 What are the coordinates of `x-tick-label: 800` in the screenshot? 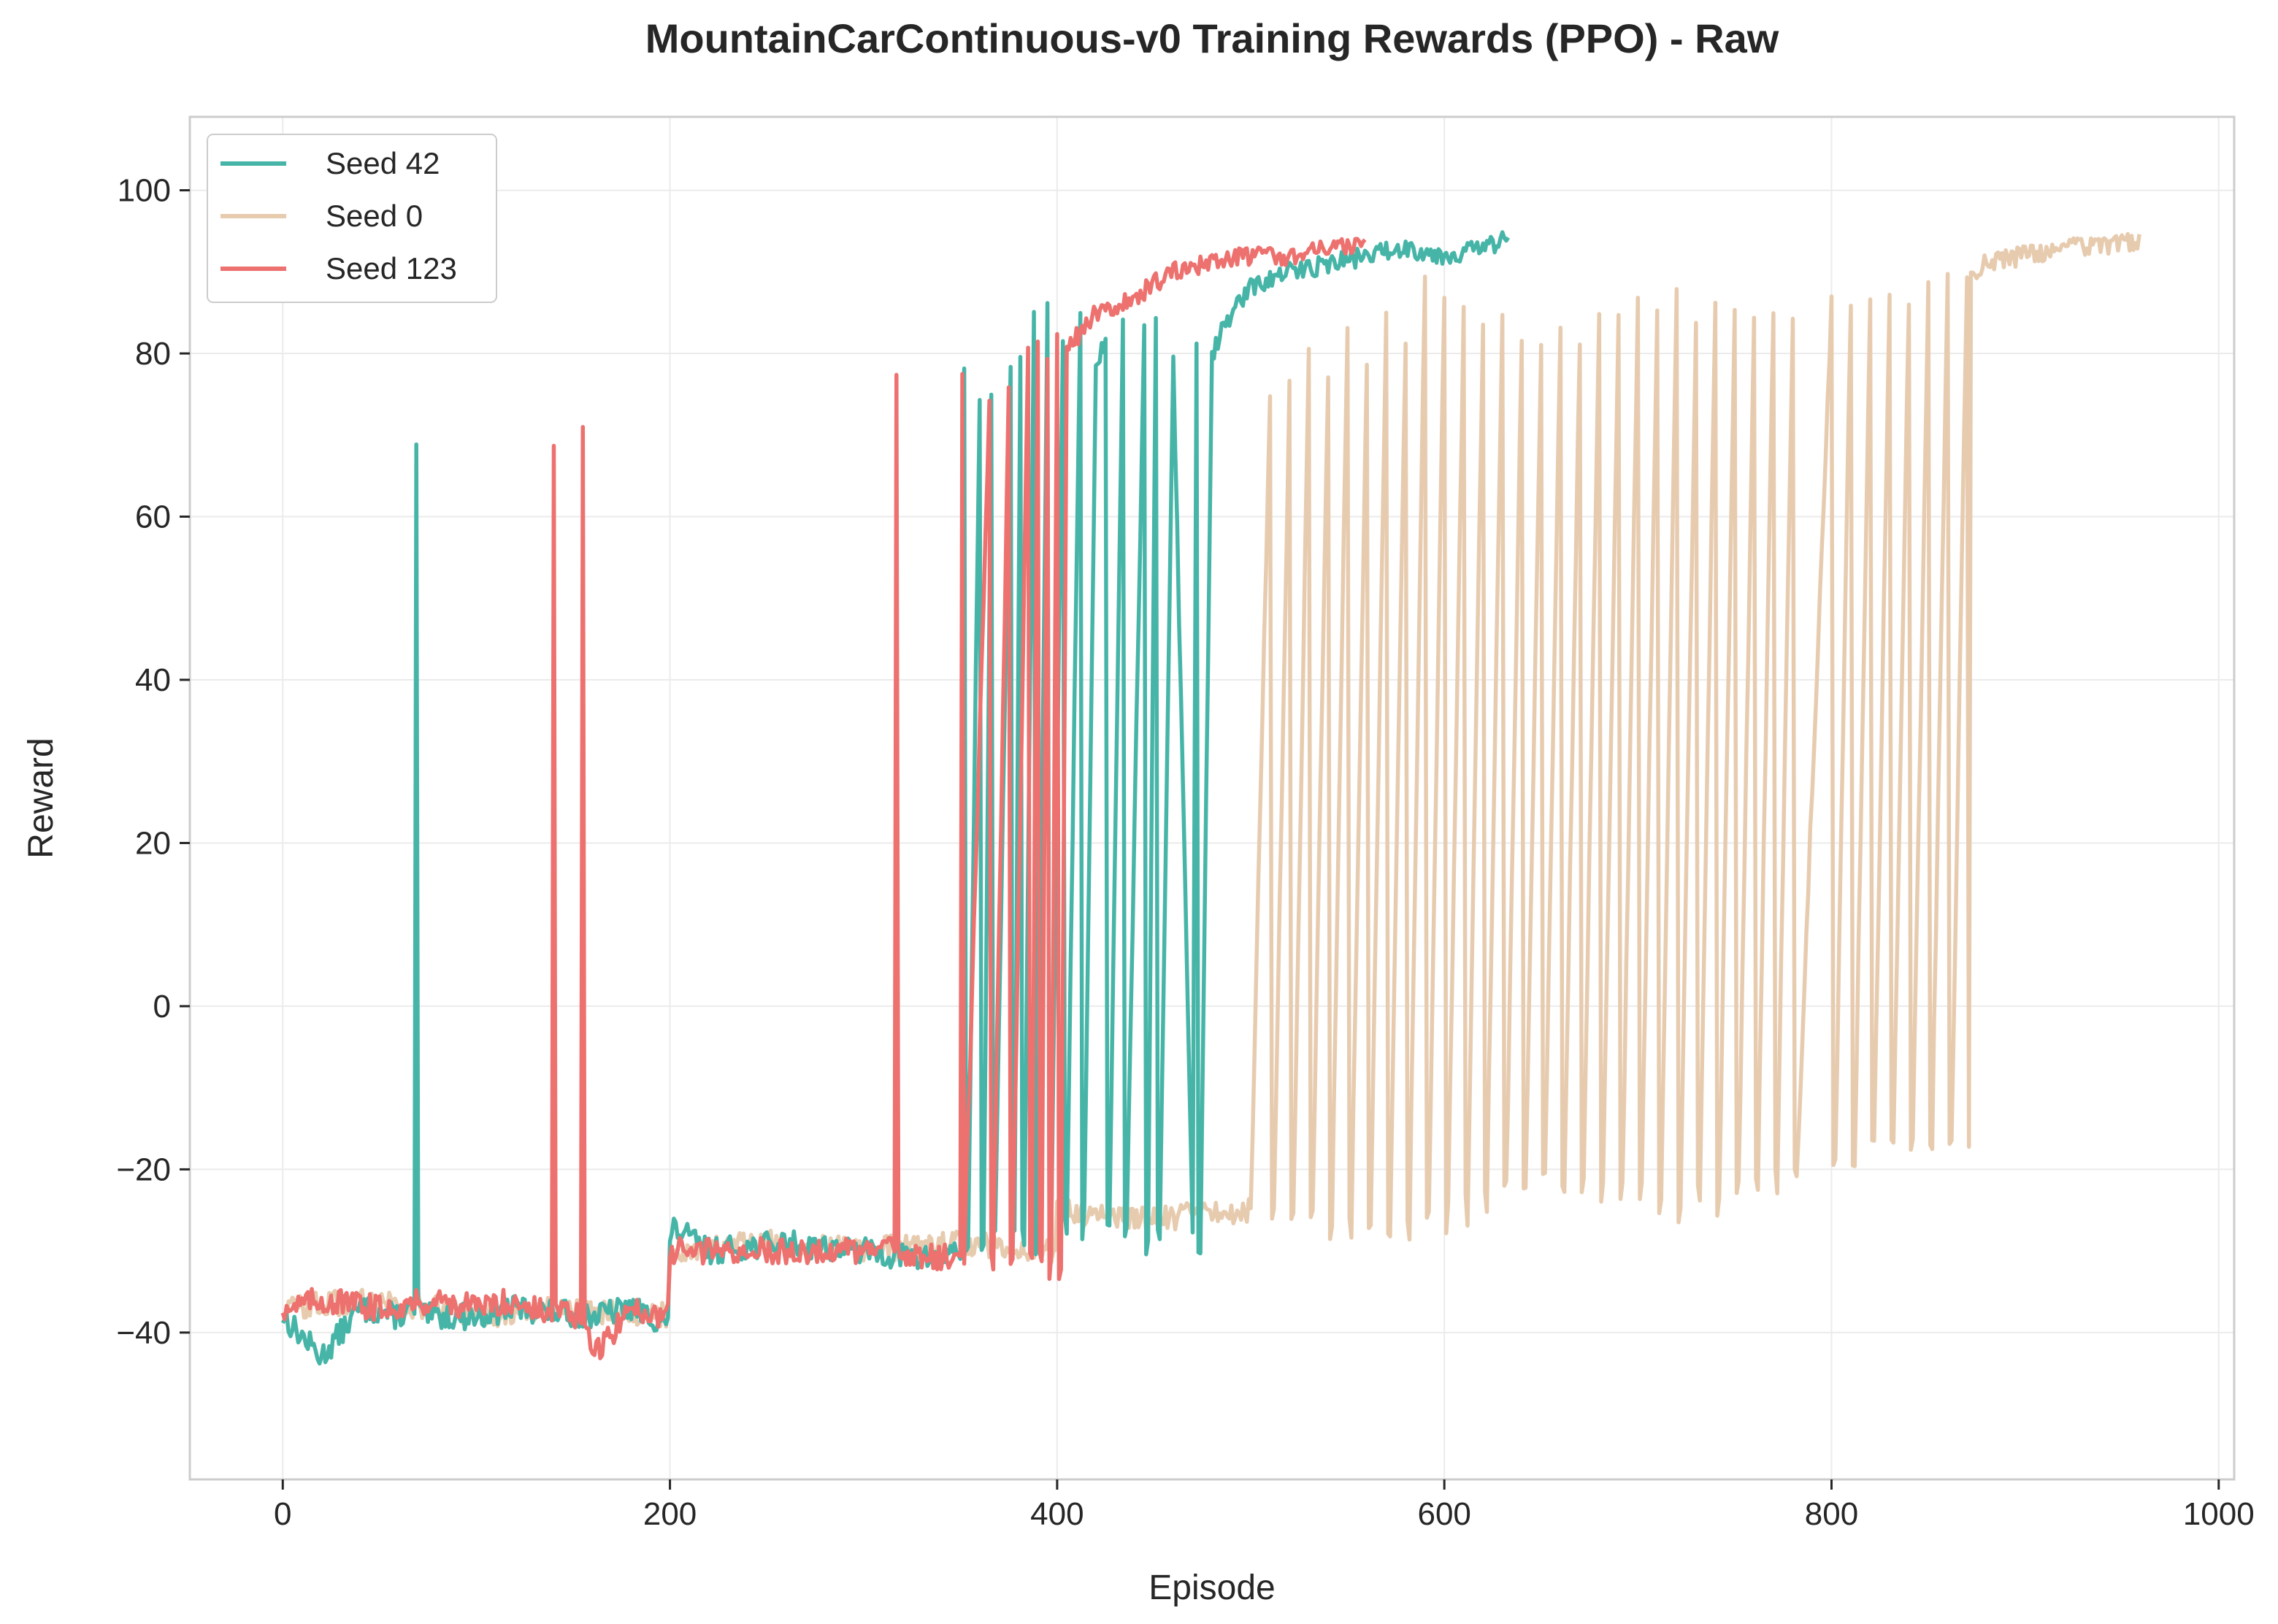 It's located at (1831, 1514).